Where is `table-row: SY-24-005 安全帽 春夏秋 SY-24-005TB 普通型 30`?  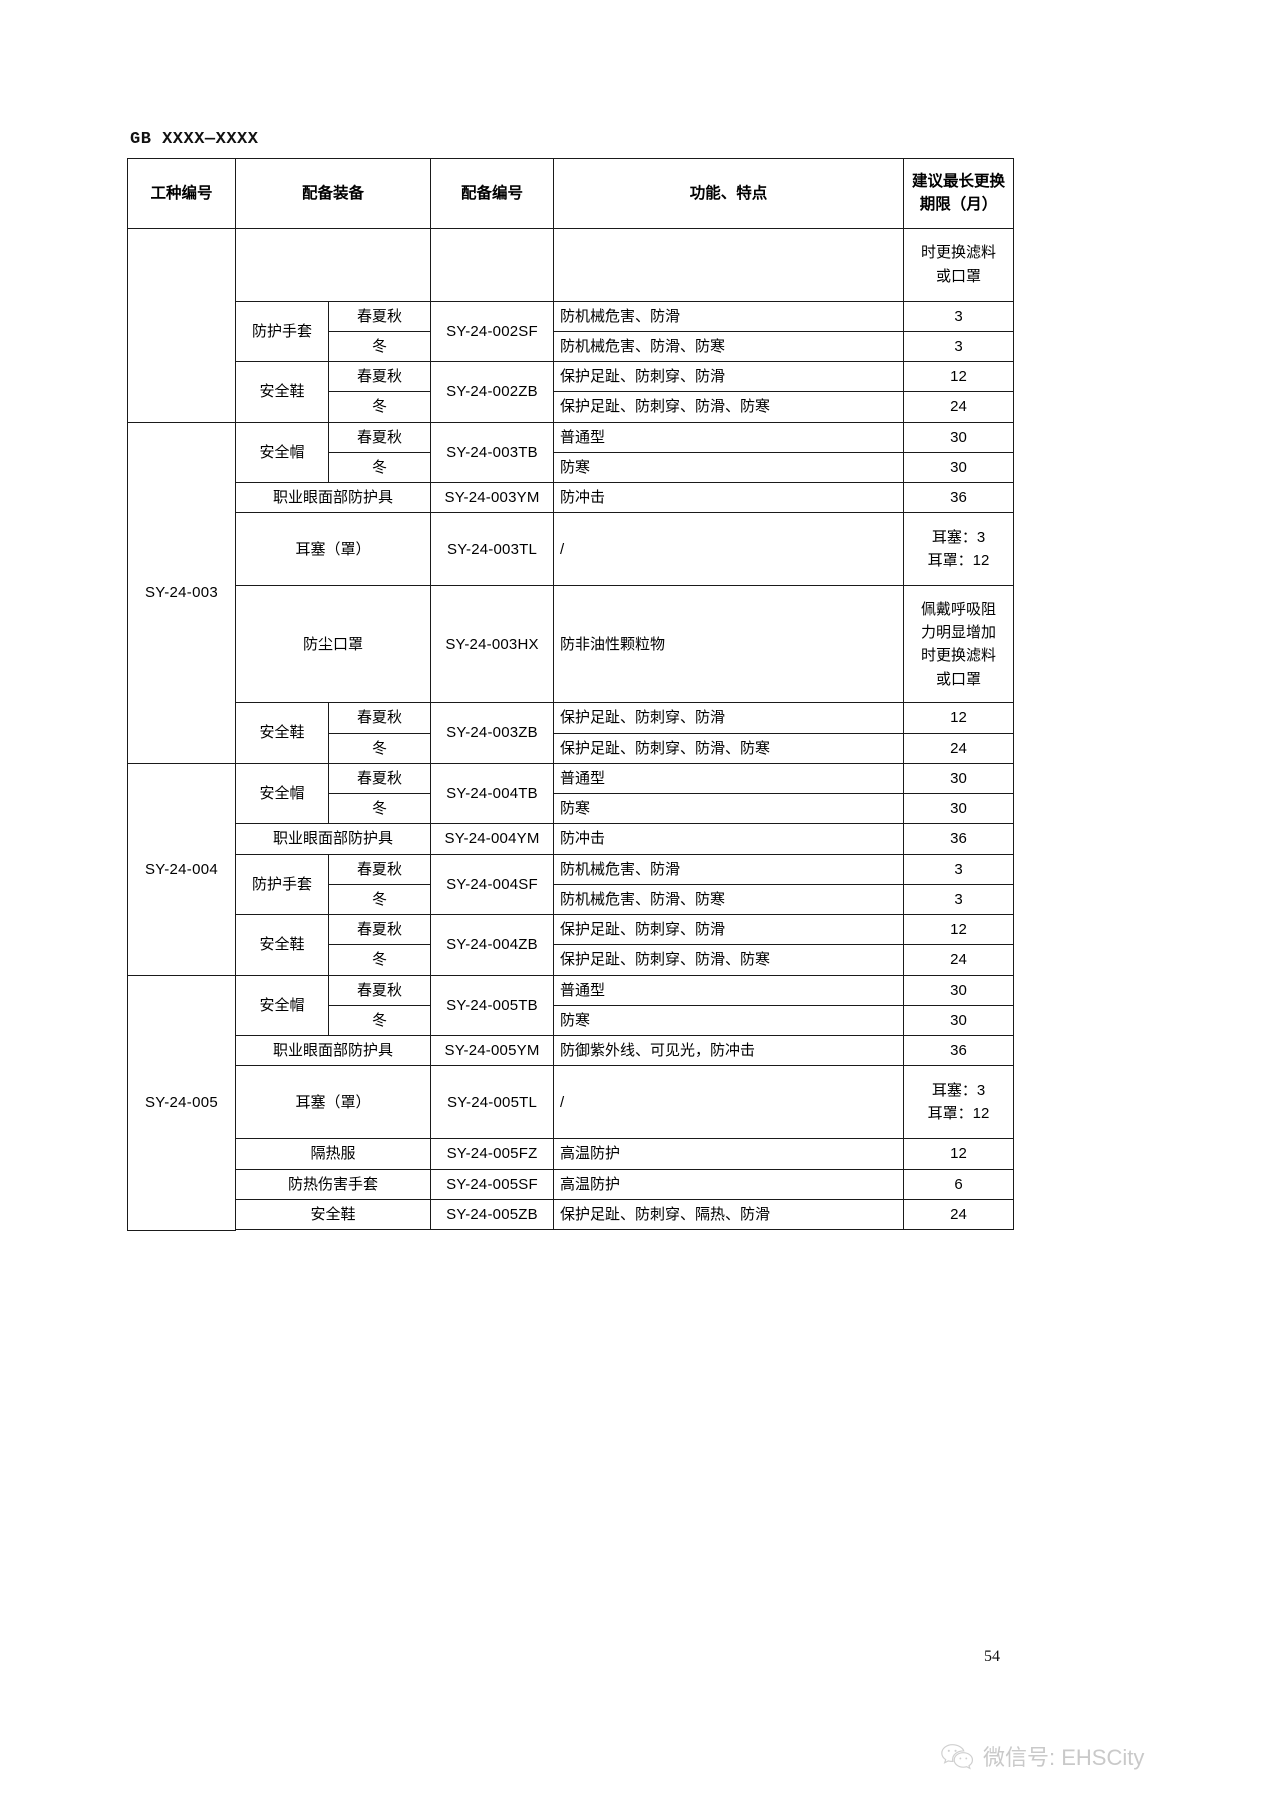
table-row: SY-24-005 安全帽 春夏秋 SY-24-005TB 普通型 30 is located at coordinates (571, 1102).